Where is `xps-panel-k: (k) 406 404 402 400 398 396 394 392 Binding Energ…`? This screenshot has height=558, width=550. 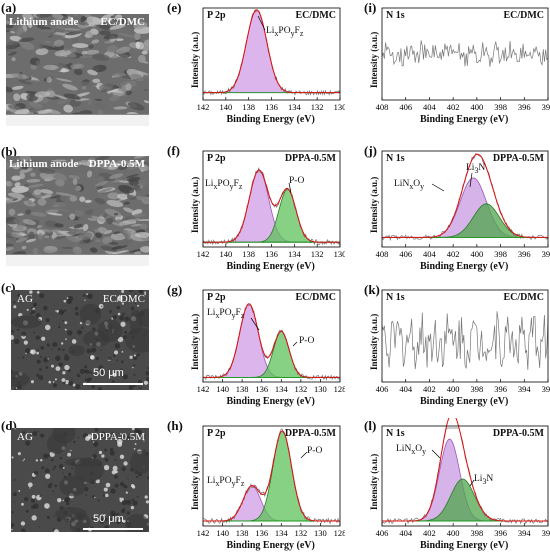 xps-panel-k: (k) 406 404 402 400 398 396 394 392 Binding Energ… is located at coordinates (455, 349).